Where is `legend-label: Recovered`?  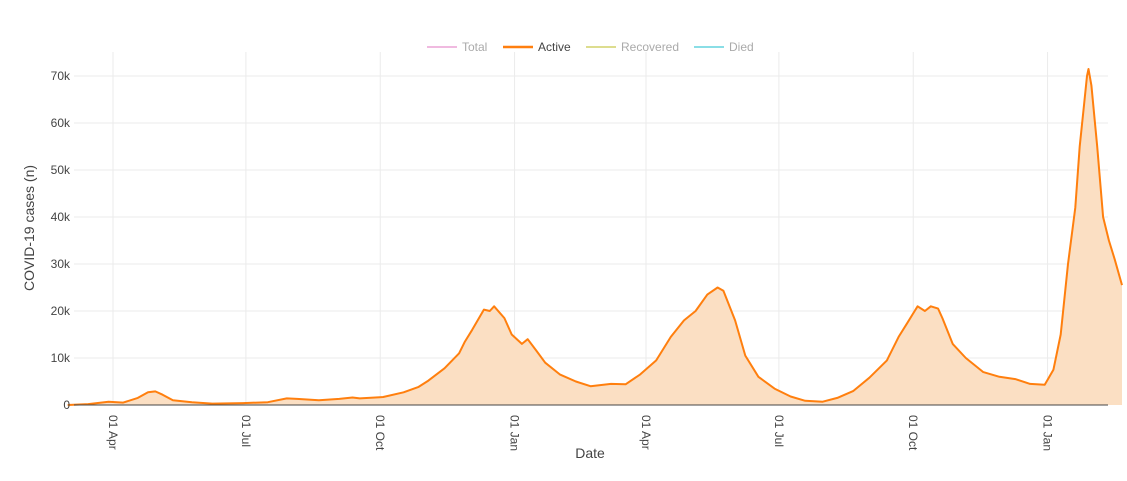 legend-label: Recovered is located at coordinates (650, 47).